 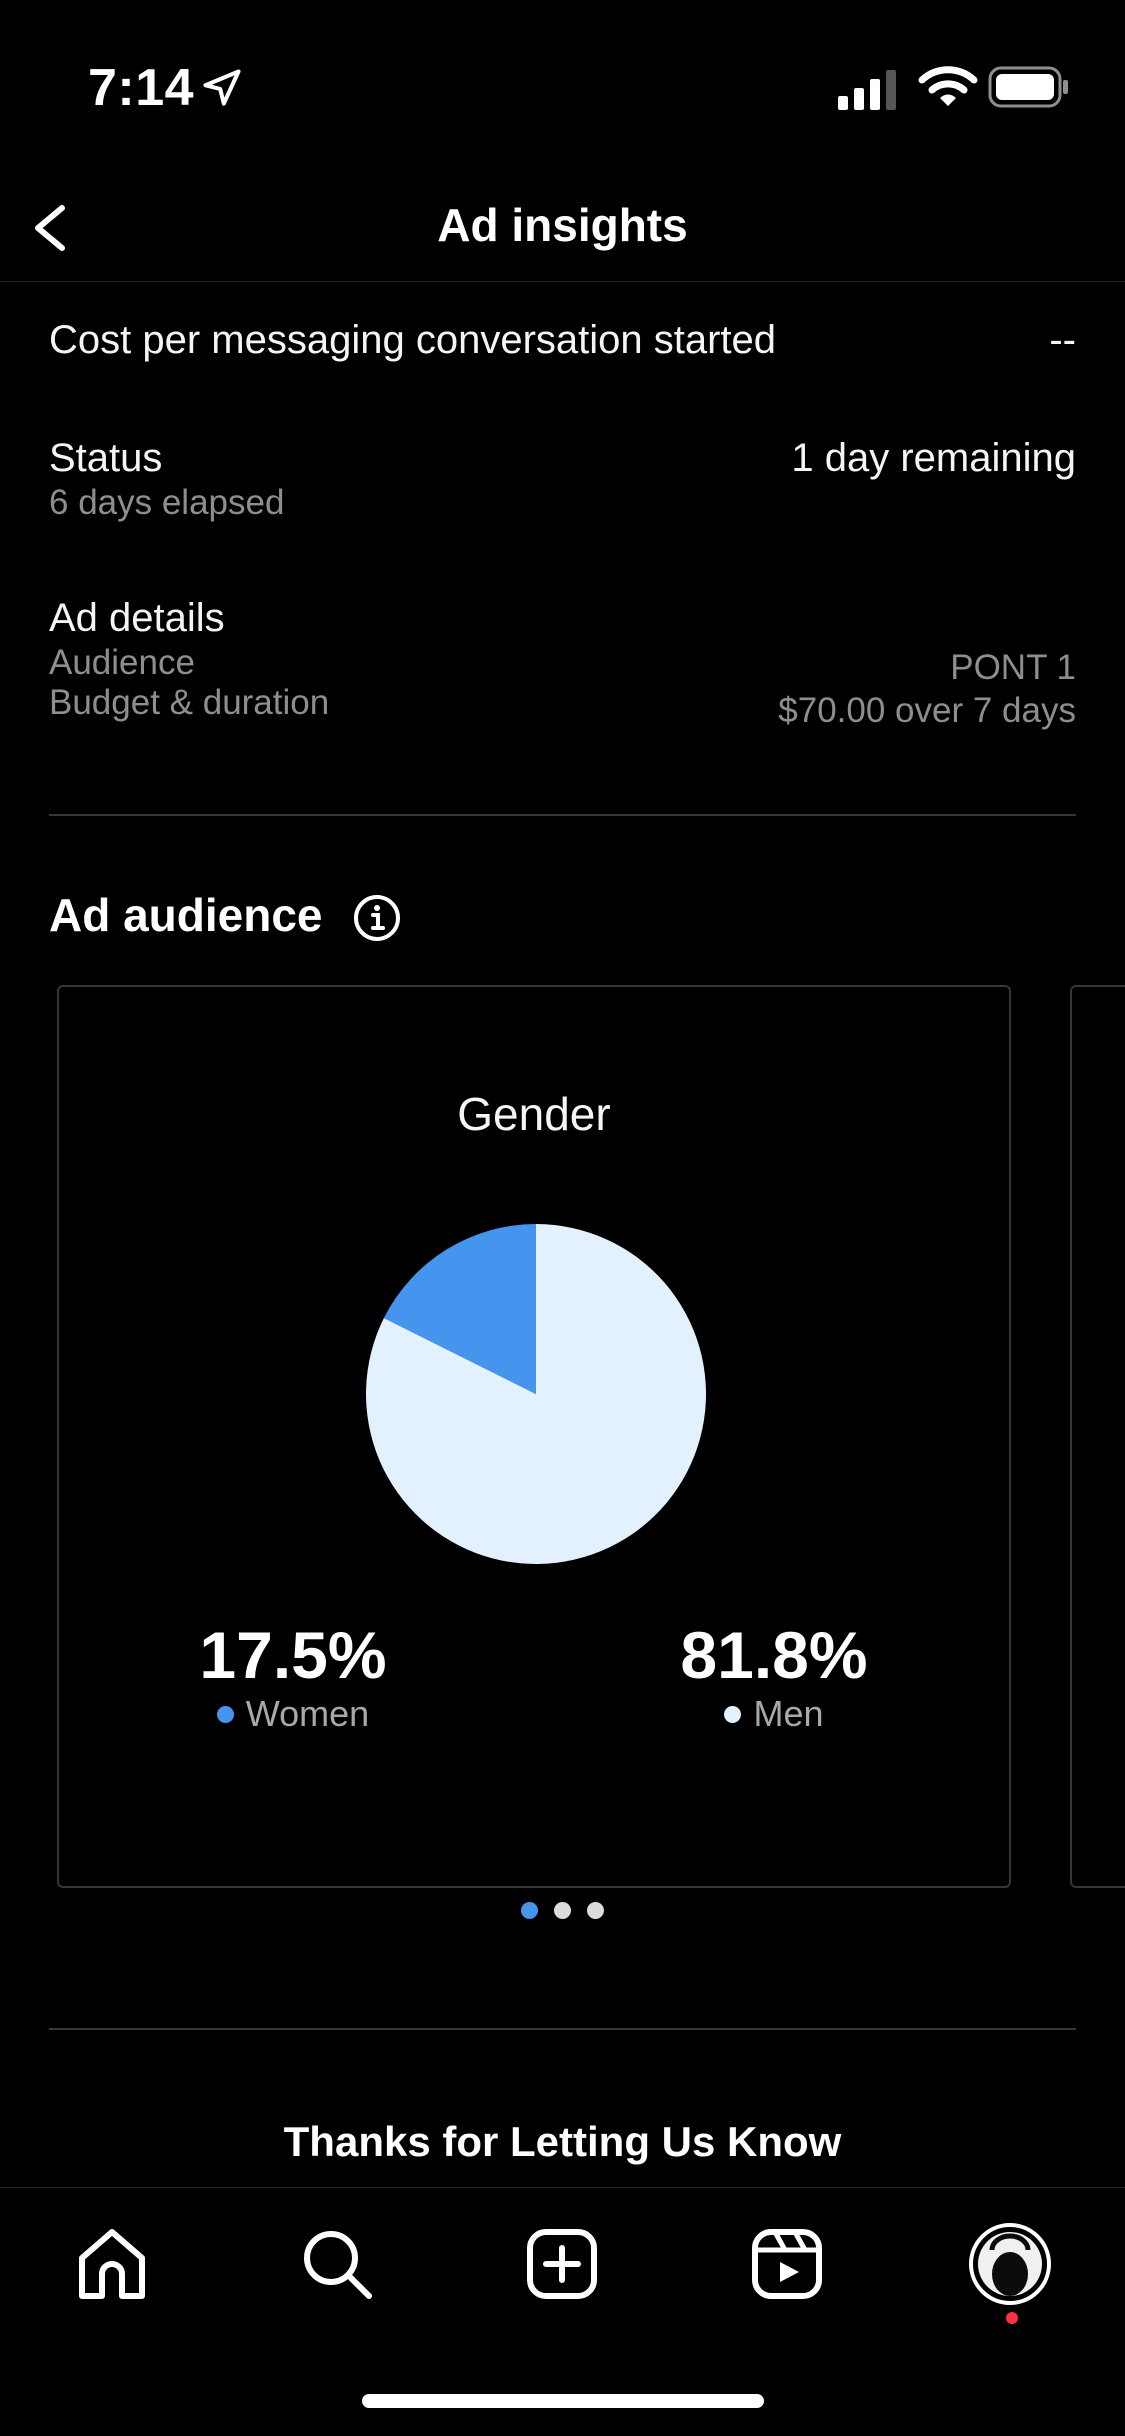 I want to click on status-time: 7:14, so click(x=141, y=88).